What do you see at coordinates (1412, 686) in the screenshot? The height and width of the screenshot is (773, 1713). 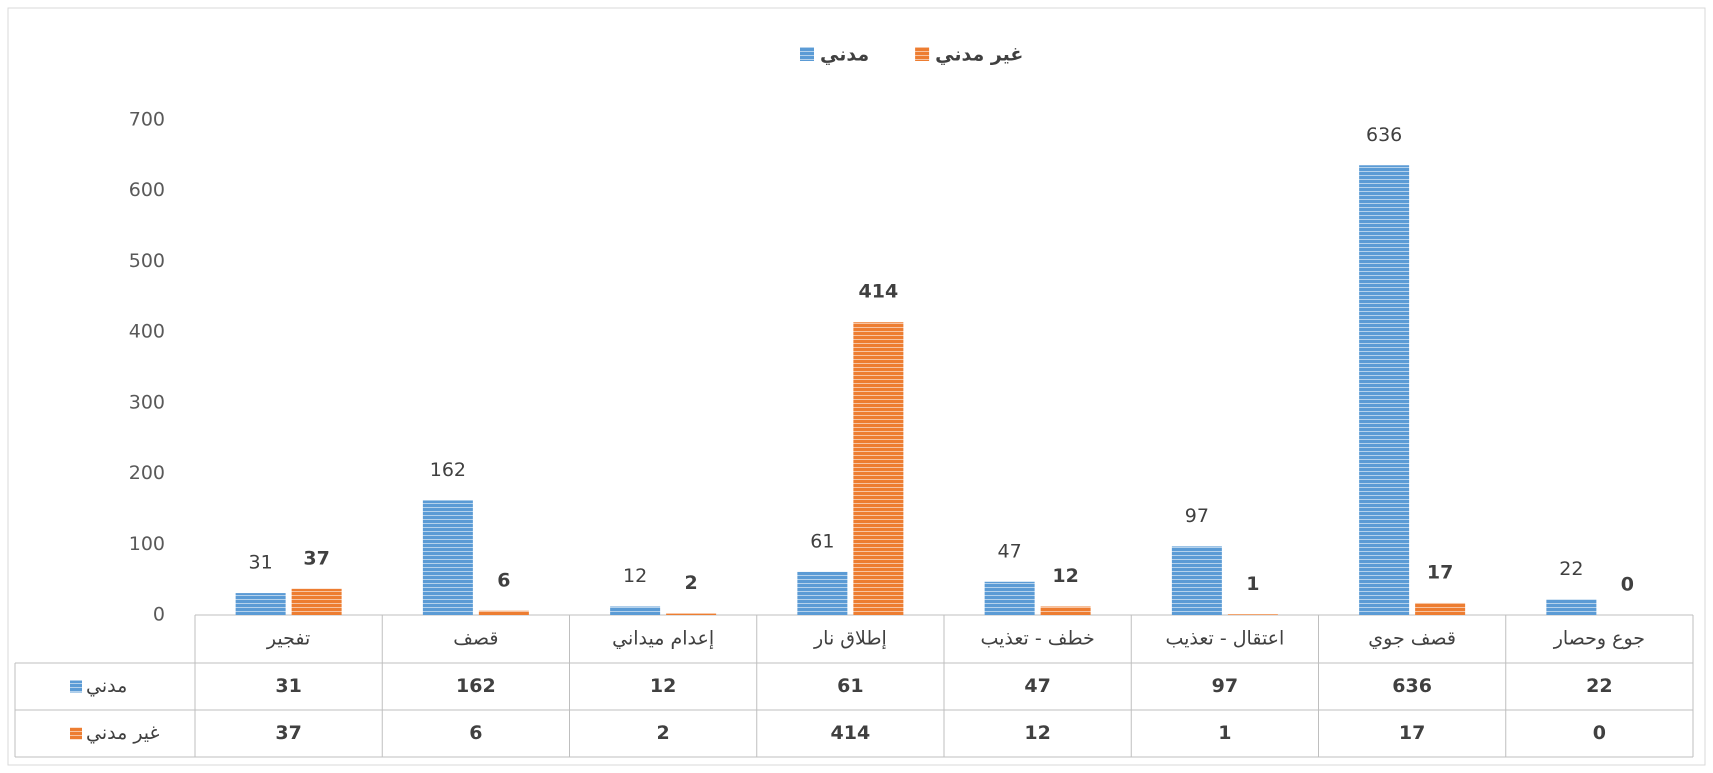 I see `table-cell: 636` at bounding box center [1412, 686].